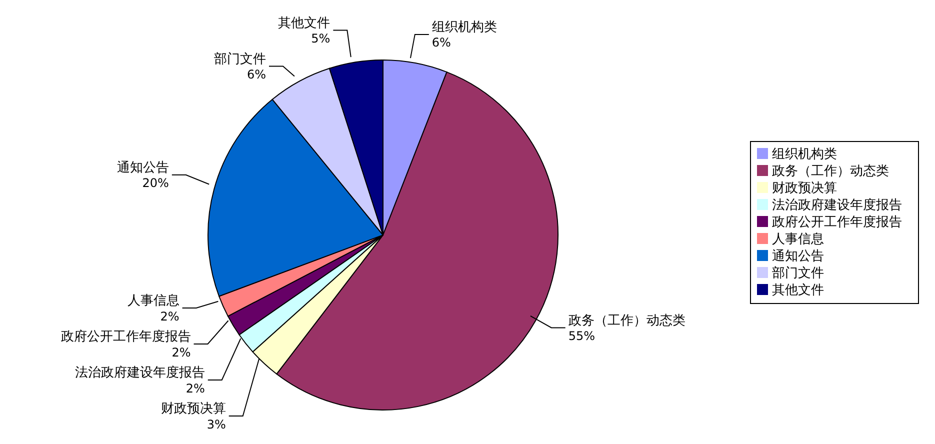 The image size is (935, 444). Describe the element at coordinates (582, 335) in the screenshot. I see `data-label: 55%` at that location.